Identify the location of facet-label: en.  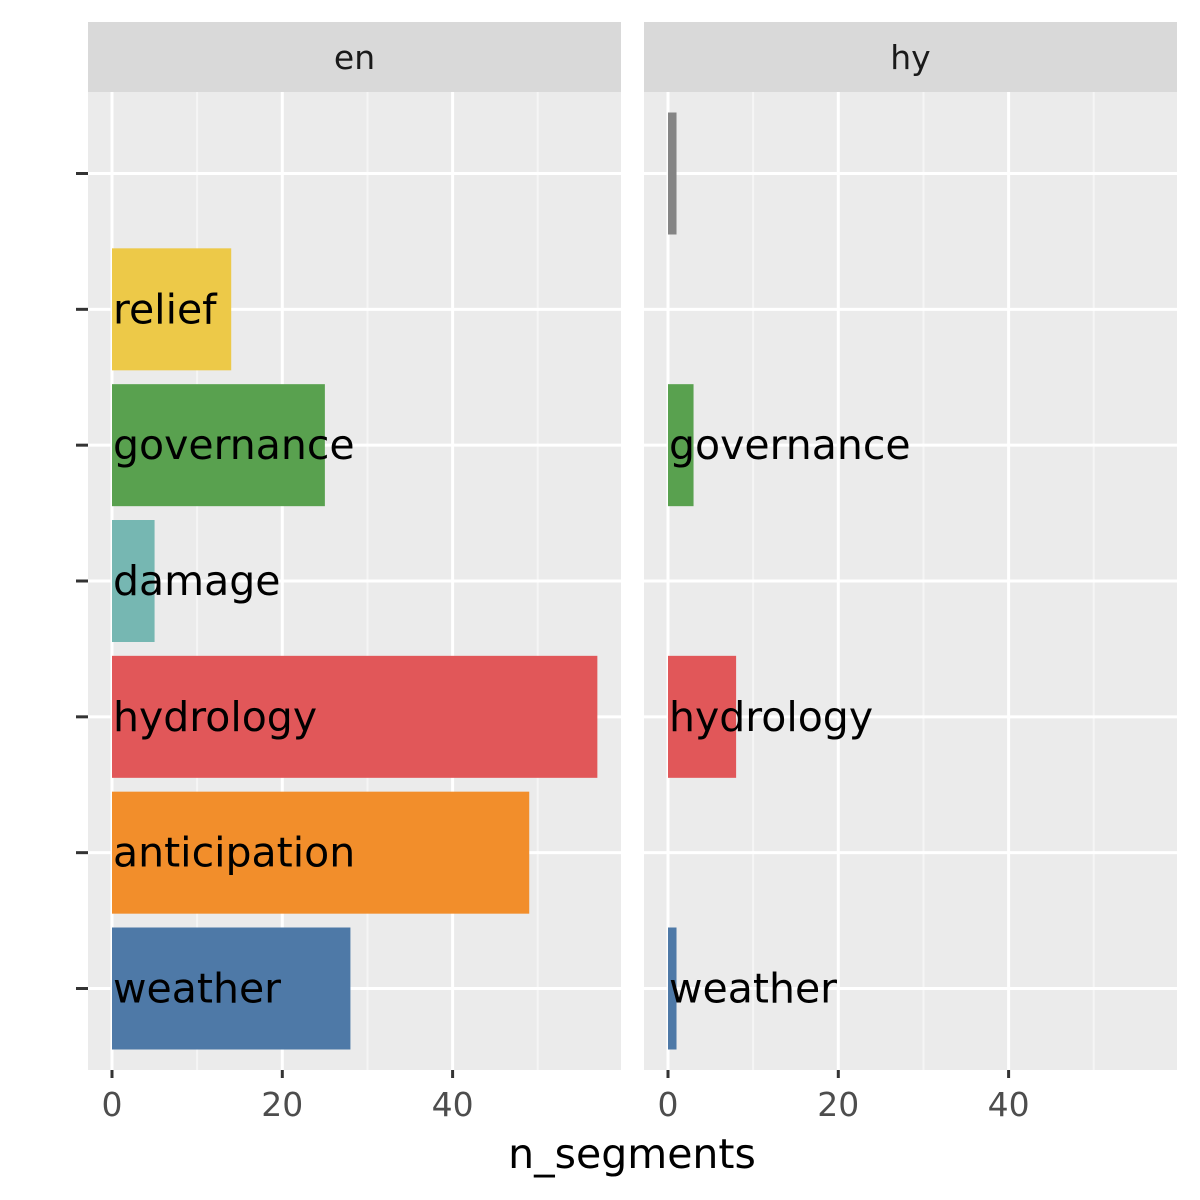
(354, 57).